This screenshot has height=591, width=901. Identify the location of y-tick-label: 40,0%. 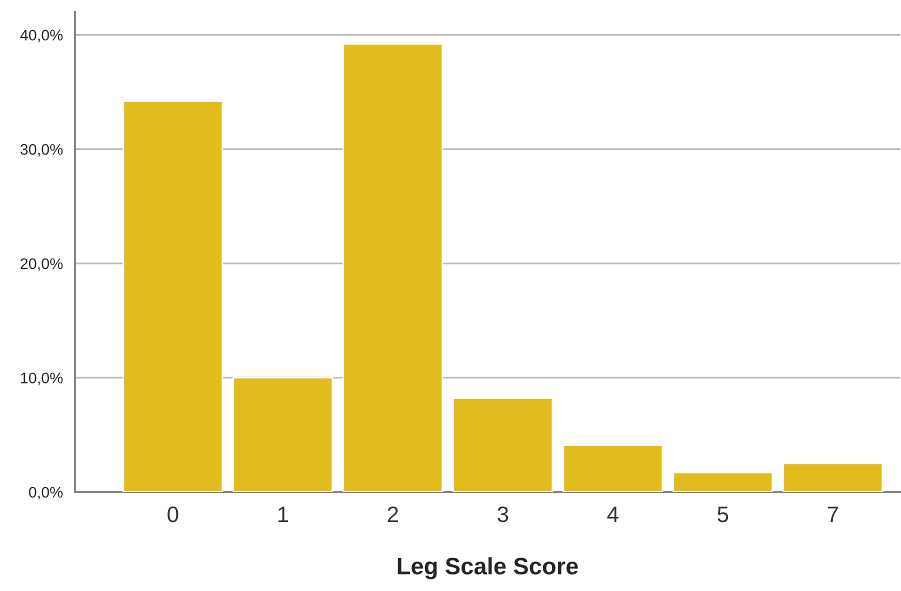
(41, 36).